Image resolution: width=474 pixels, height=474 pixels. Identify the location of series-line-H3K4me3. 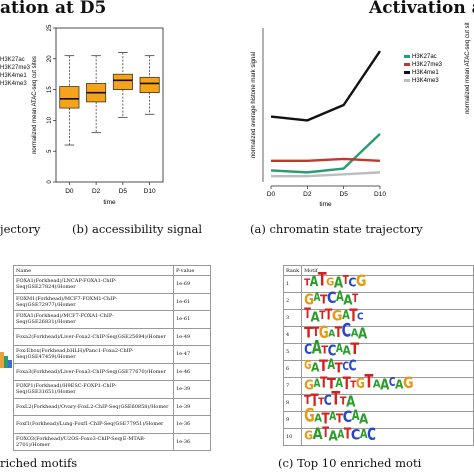
(326, 174).